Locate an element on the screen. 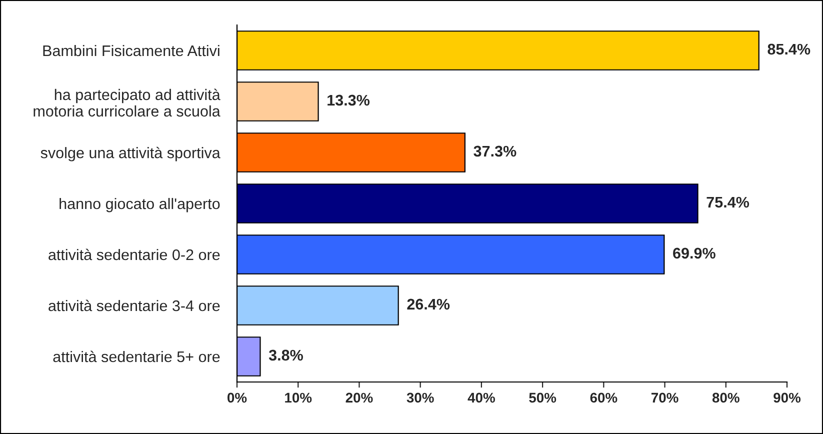  data-label: 69.9% is located at coordinates (694, 253).